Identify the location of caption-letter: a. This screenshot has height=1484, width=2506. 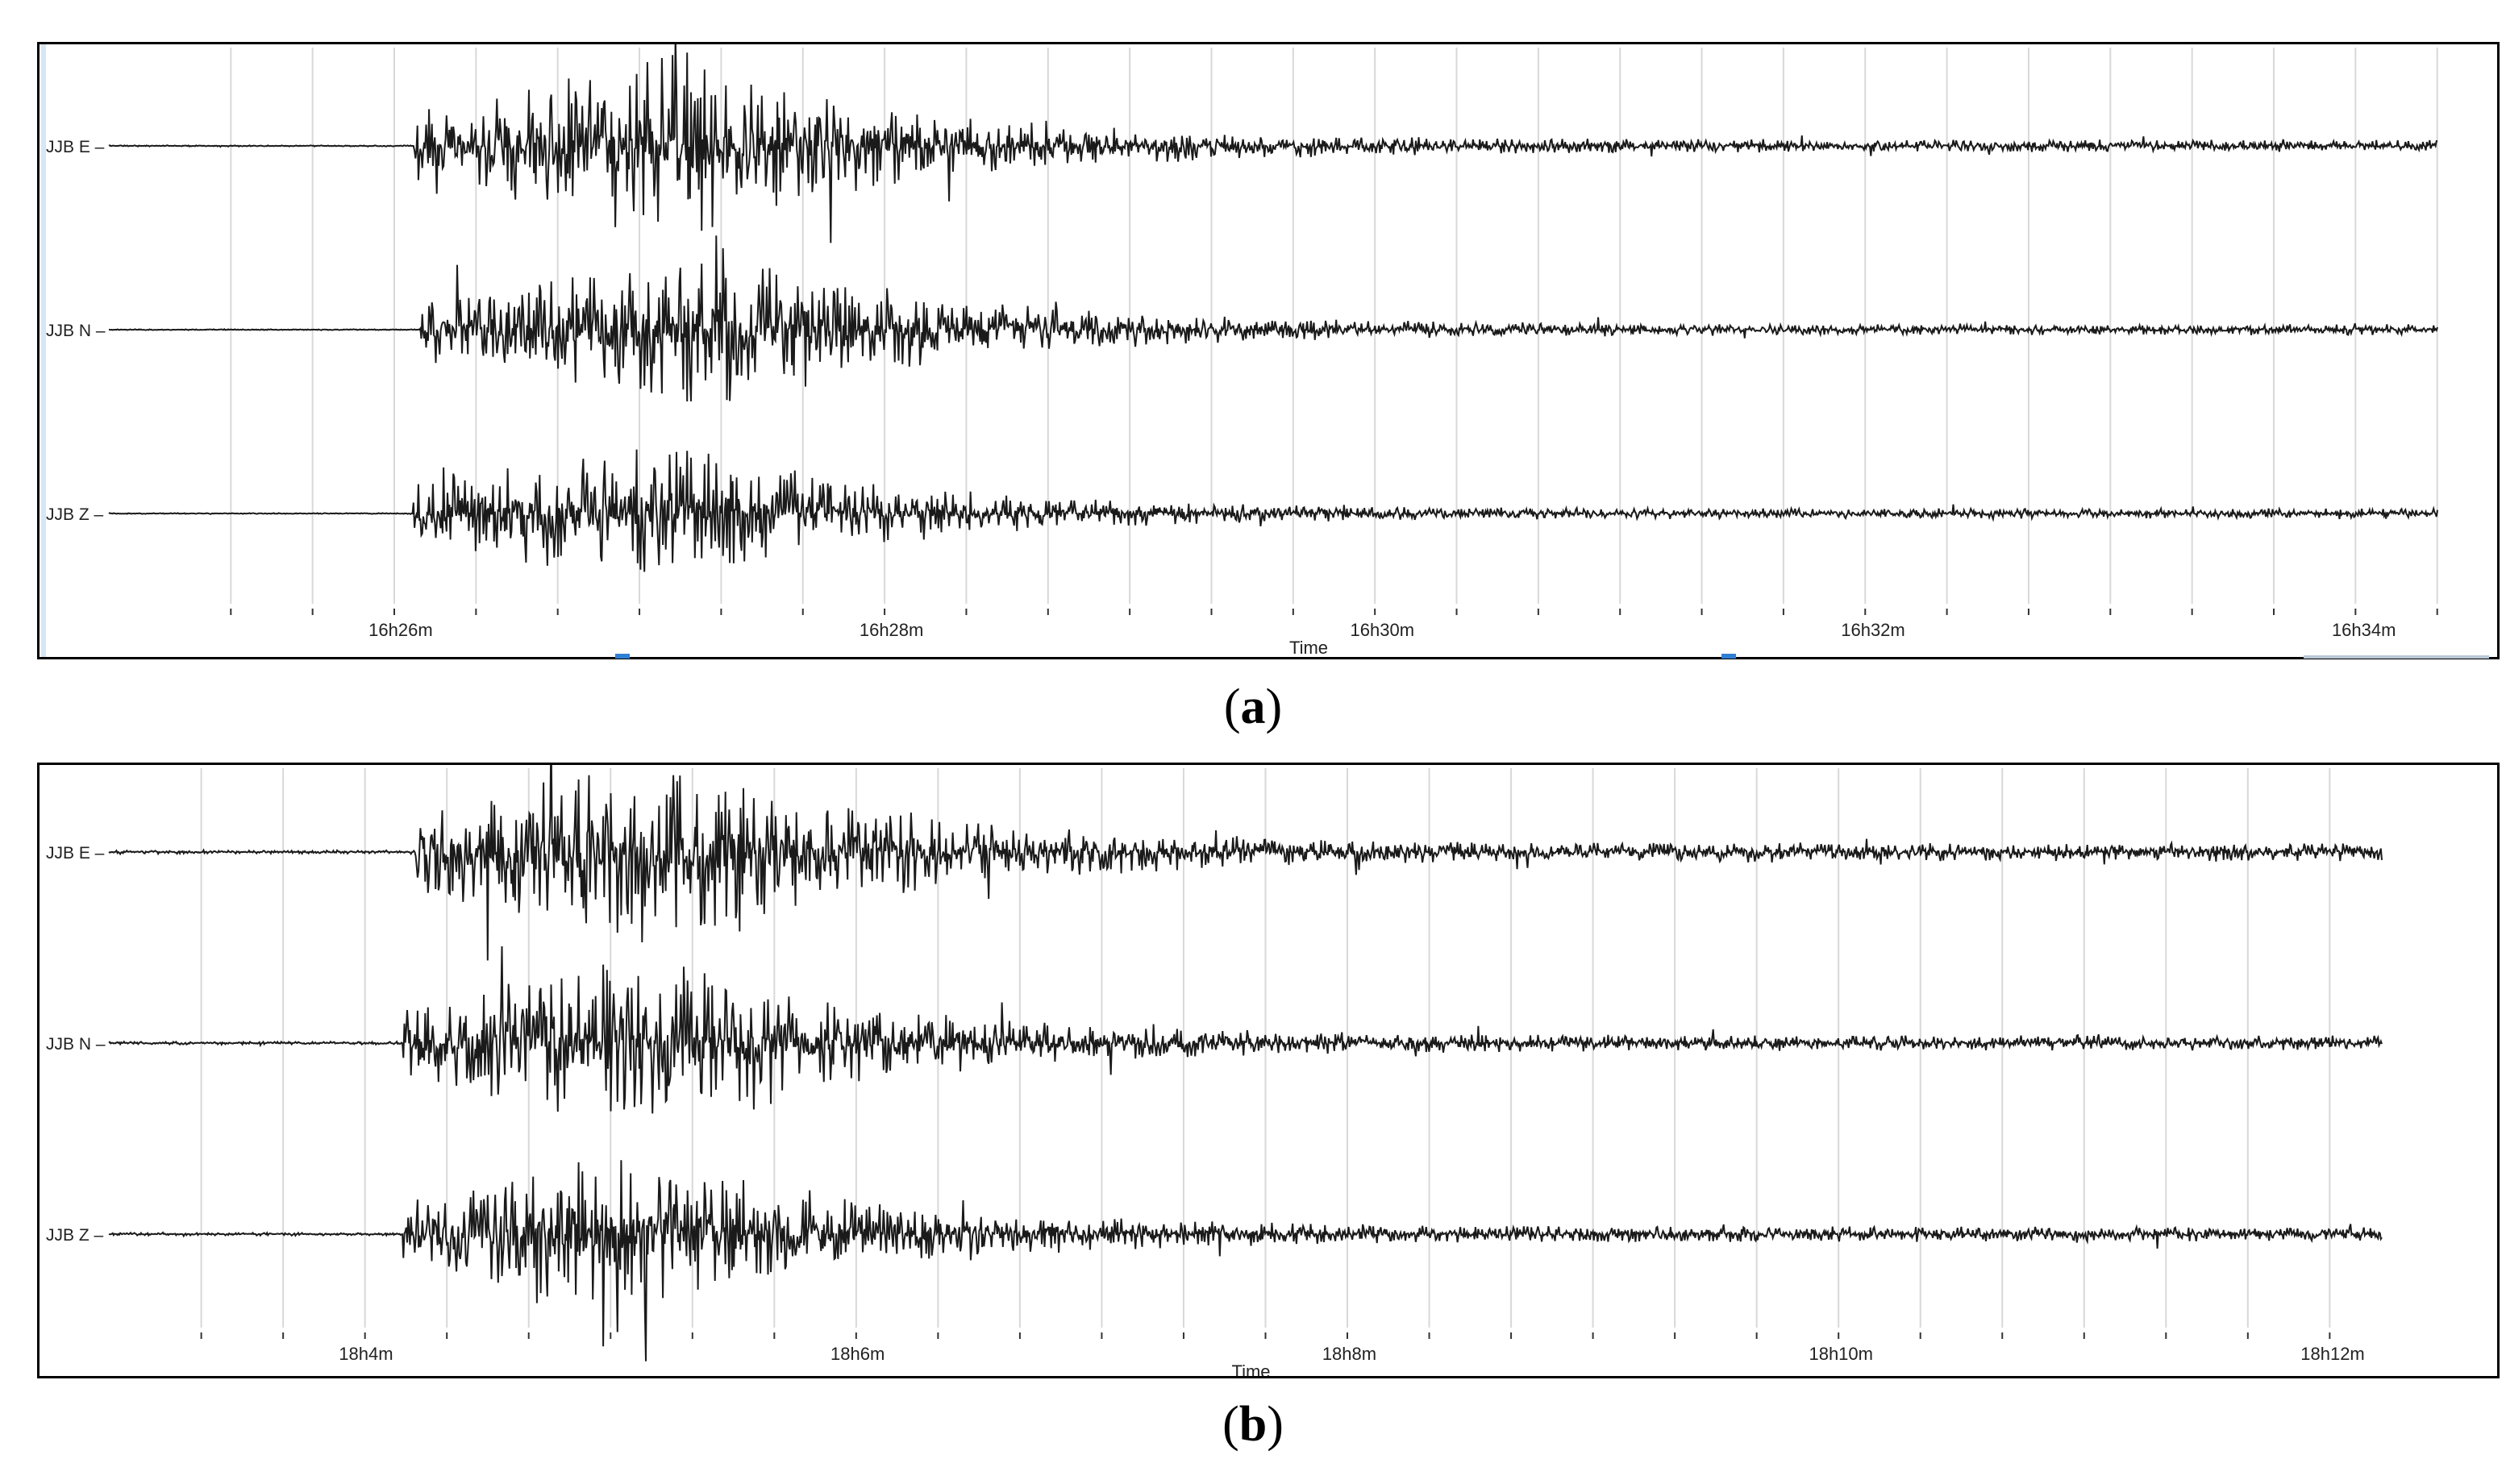
(1253, 707).